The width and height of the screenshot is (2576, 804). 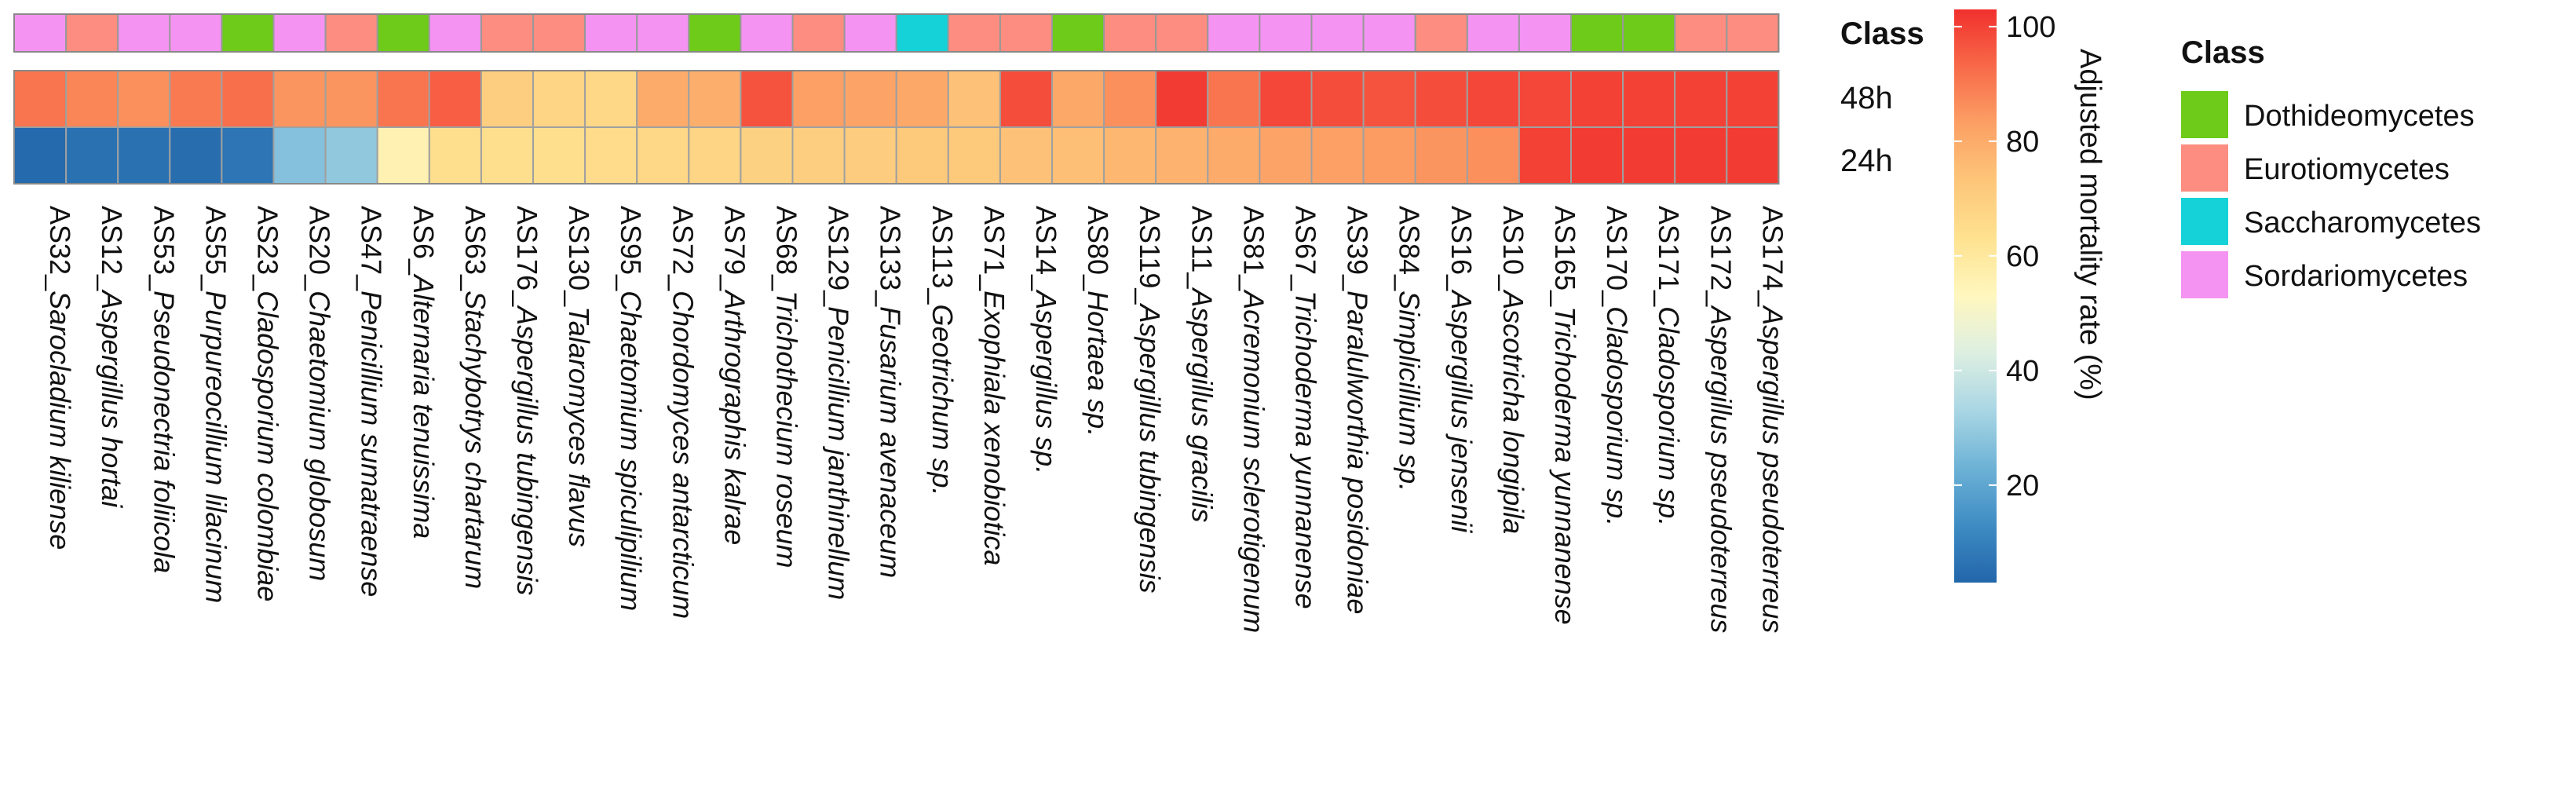 I want to click on heat-cell-48h-as32, so click(x=40, y=99).